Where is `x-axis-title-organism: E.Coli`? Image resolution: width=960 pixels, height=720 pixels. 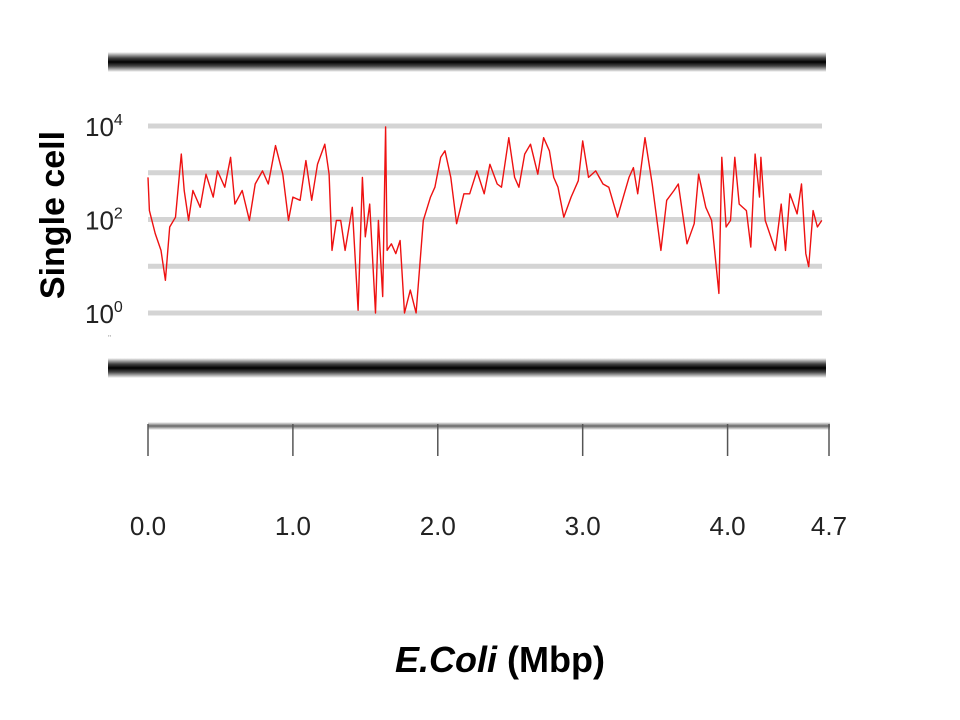 x-axis-title-organism: E.Coli is located at coordinates (446, 659).